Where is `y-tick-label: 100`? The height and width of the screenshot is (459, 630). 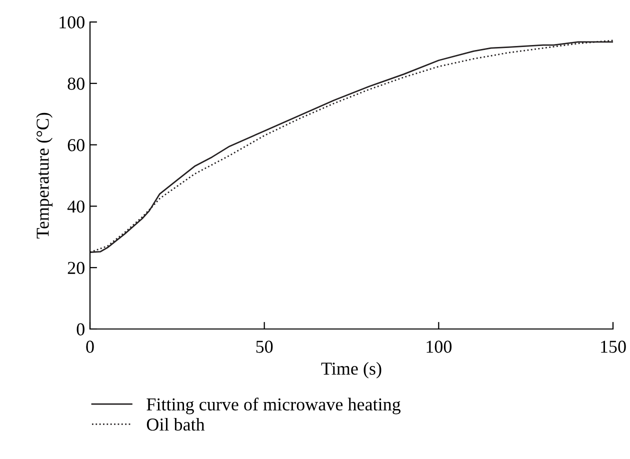 y-tick-label: 100 is located at coordinates (72, 22).